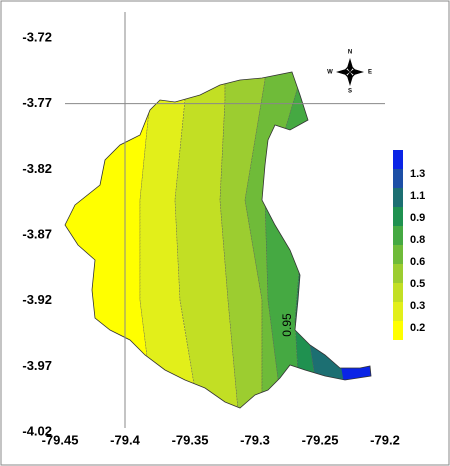 Image resolution: width=450 pixels, height=466 pixels. Describe the element at coordinates (350, 92) in the screenshot. I see `compass-s: S` at that location.